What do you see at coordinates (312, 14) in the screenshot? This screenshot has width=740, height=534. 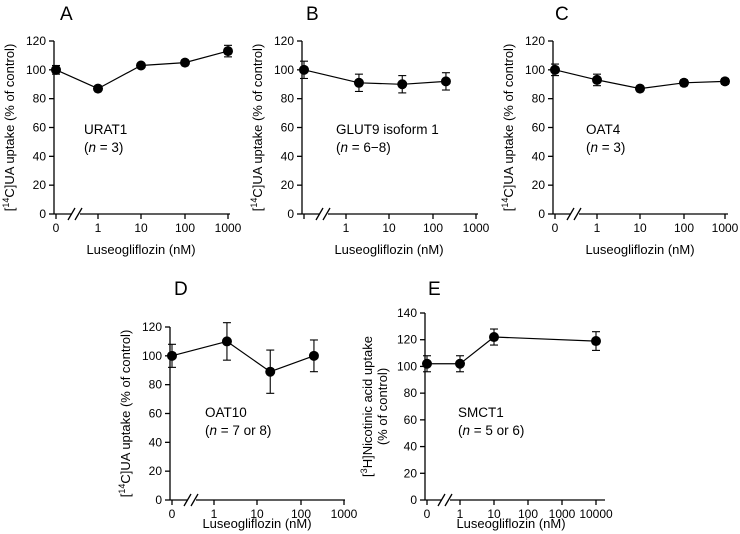 I see `panel-letter: B` at bounding box center [312, 14].